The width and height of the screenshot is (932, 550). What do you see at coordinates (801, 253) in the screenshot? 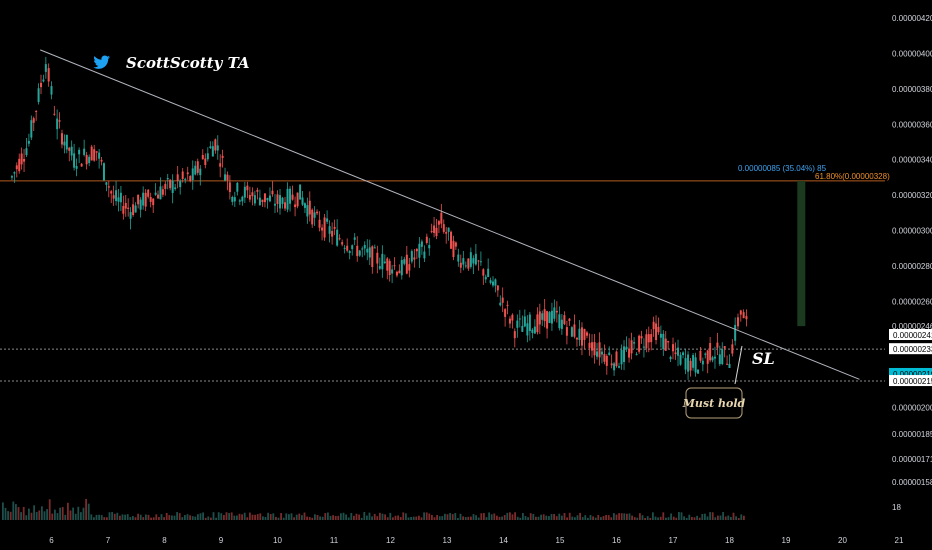
I see `measure-box` at bounding box center [801, 253].